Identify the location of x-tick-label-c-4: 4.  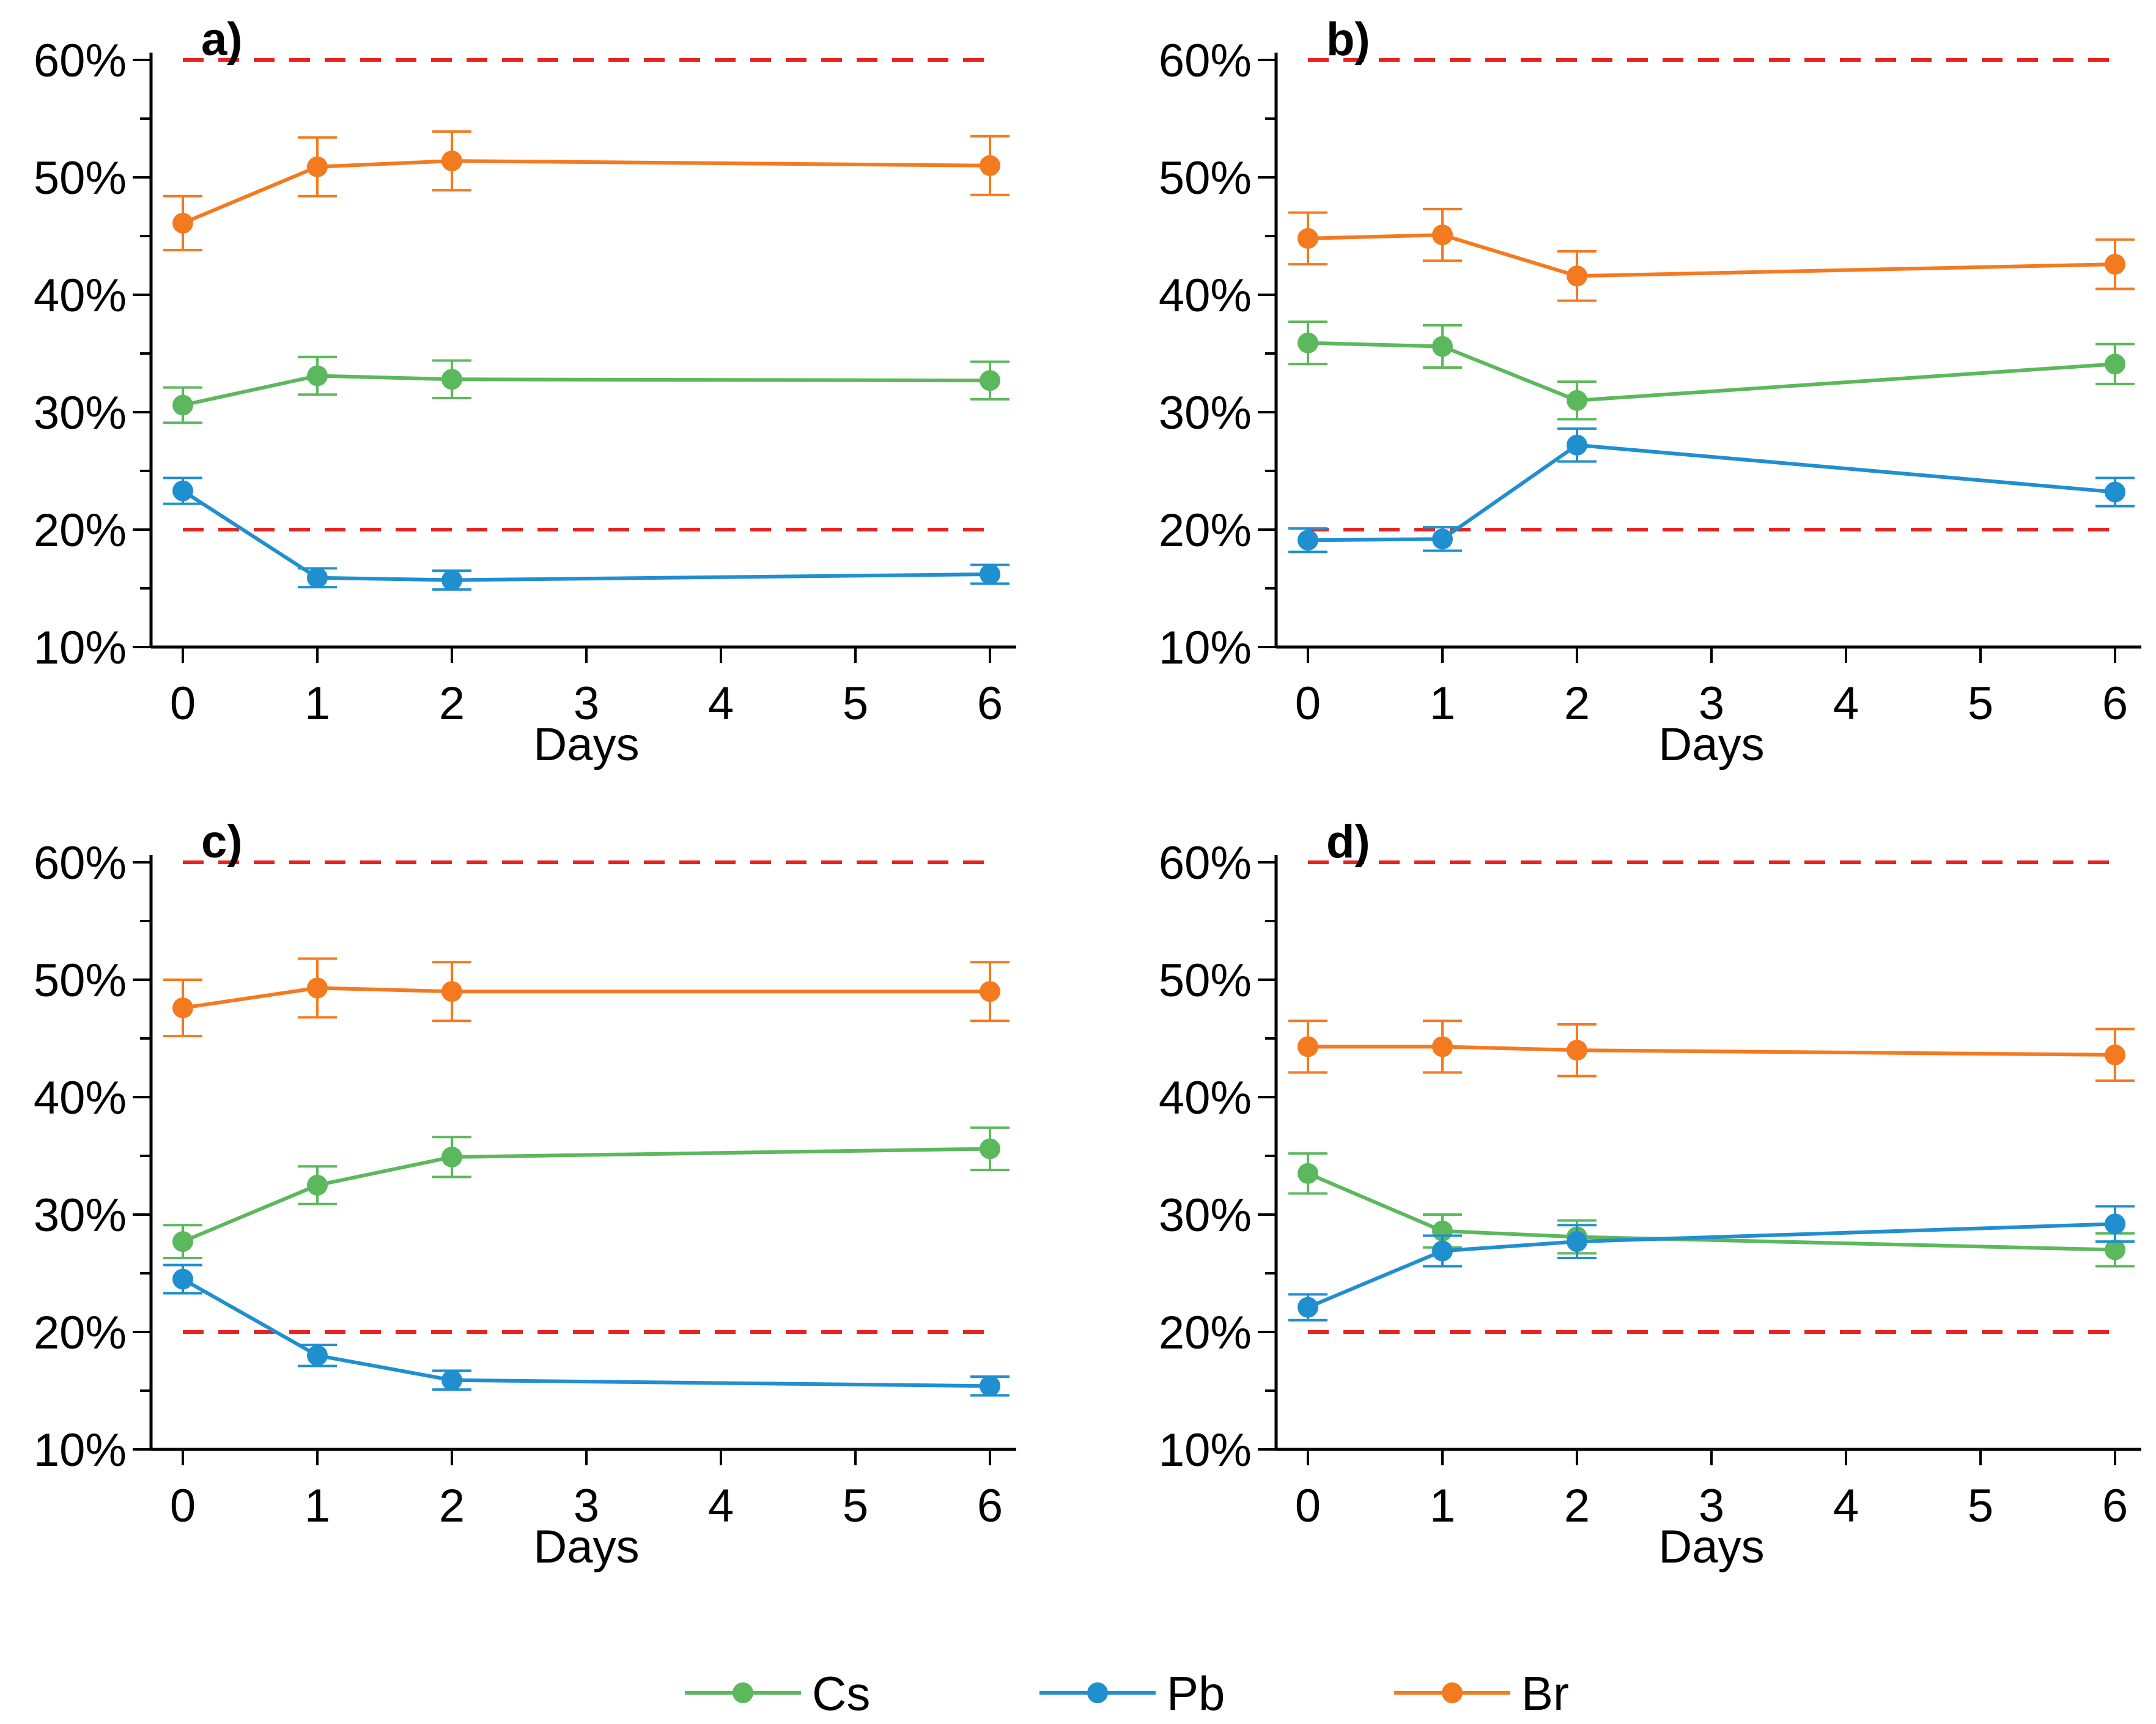
(721, 1506).